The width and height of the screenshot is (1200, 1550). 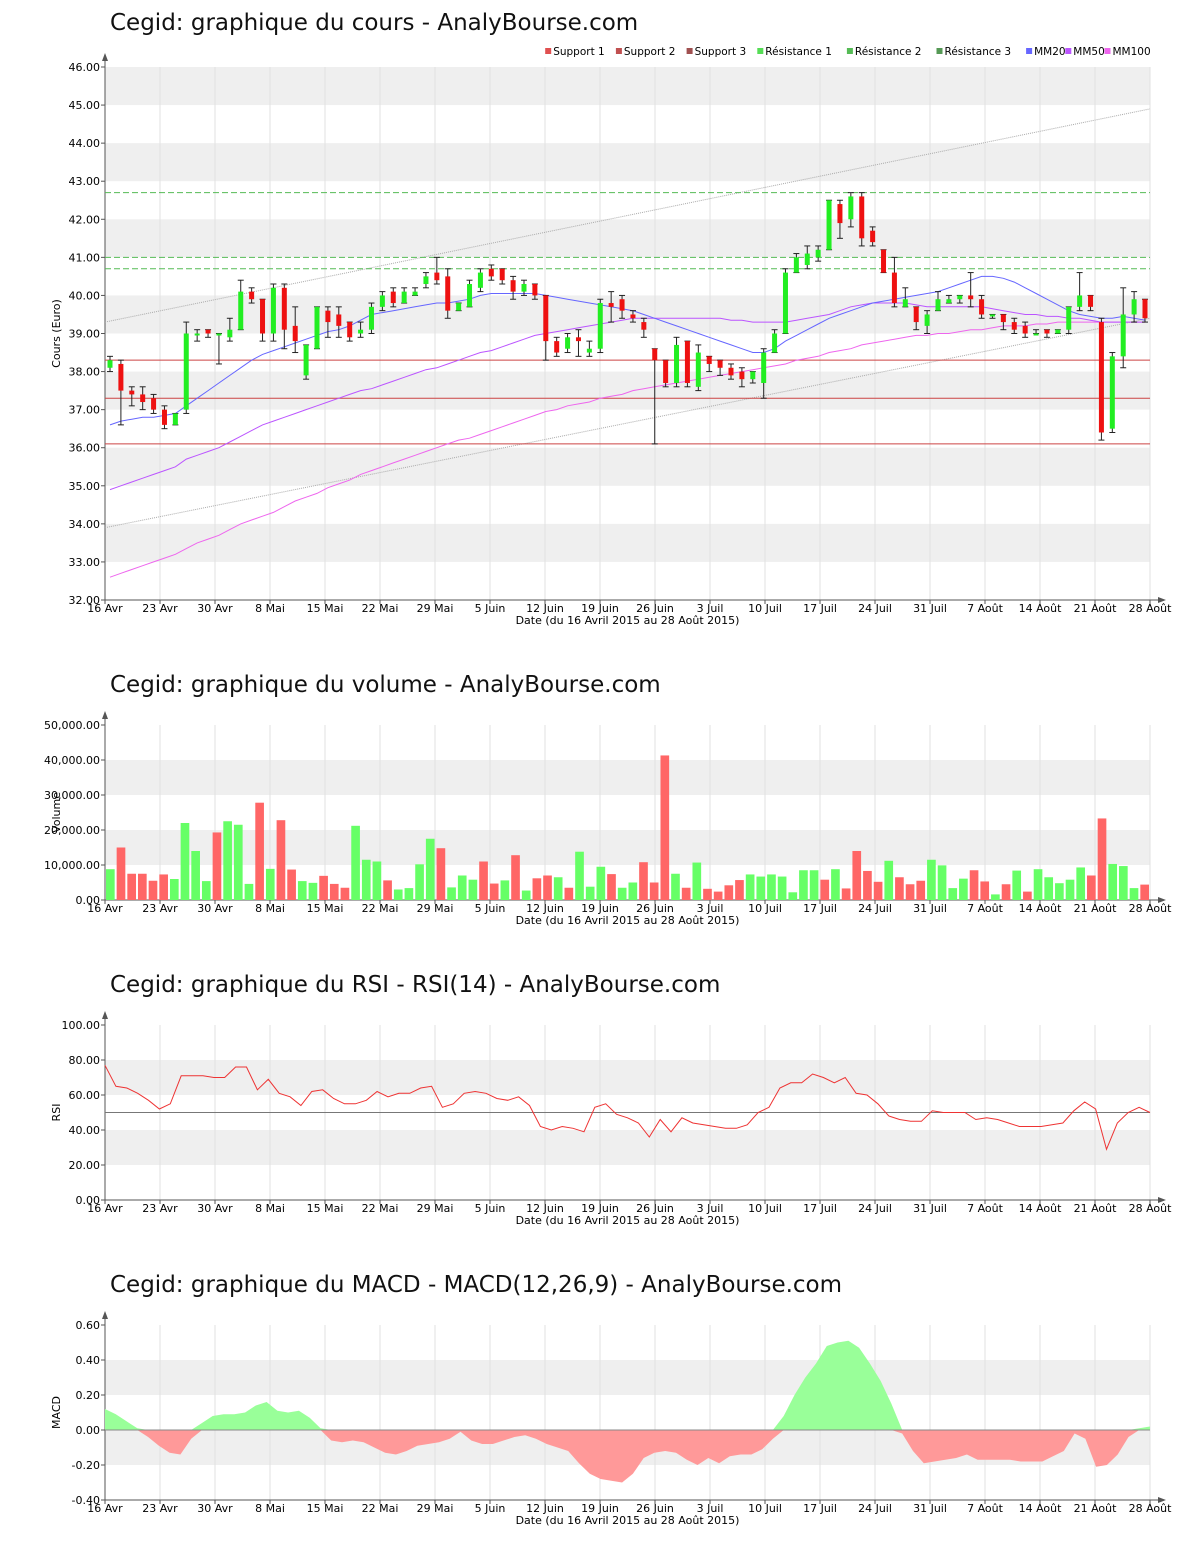 I want to click on legend-label: Support 3, so click(x=721, y=52).